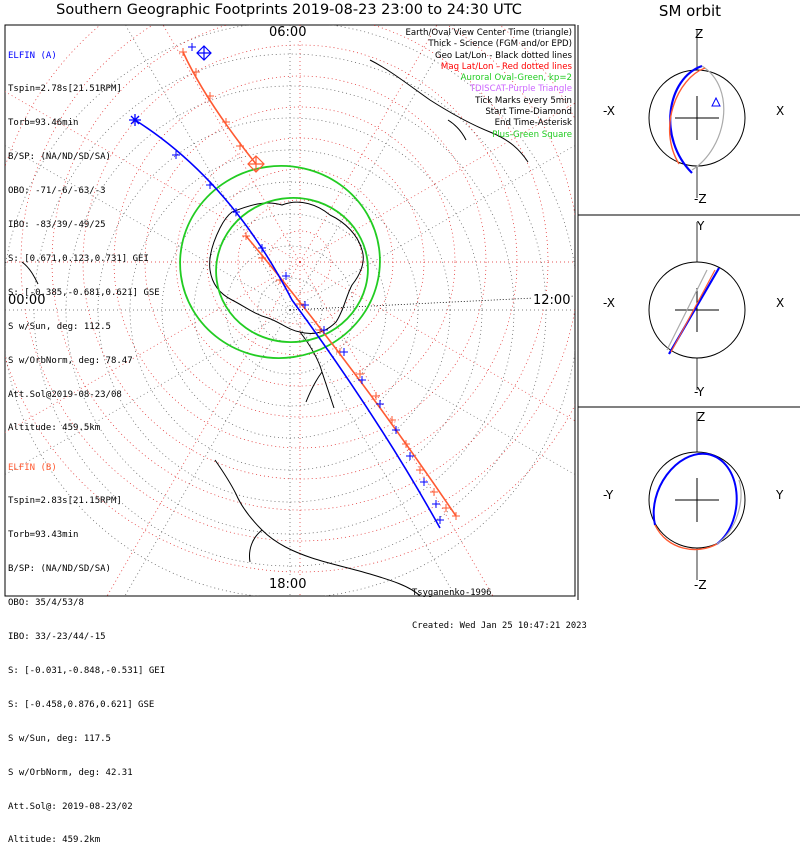  What do you see at coordinates (65, 394) in the screenshot?
I see `elfin-a-line: Att.Sol@2019-08-23/08` at bounding box center [65, 394].